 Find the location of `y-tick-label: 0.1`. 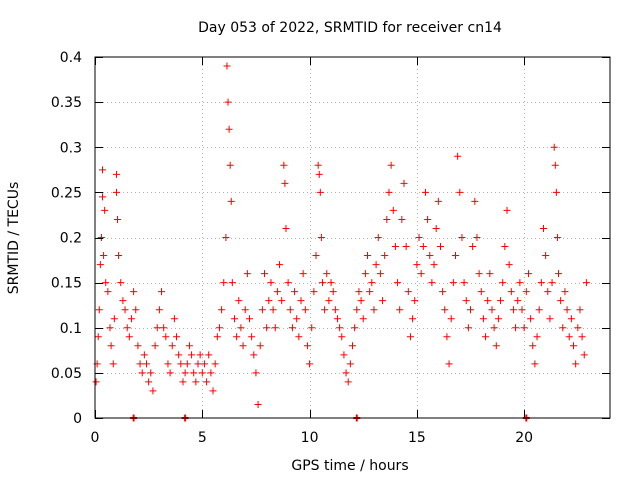

y-tick-label: 0.1 is located at coordinates (71, 329).